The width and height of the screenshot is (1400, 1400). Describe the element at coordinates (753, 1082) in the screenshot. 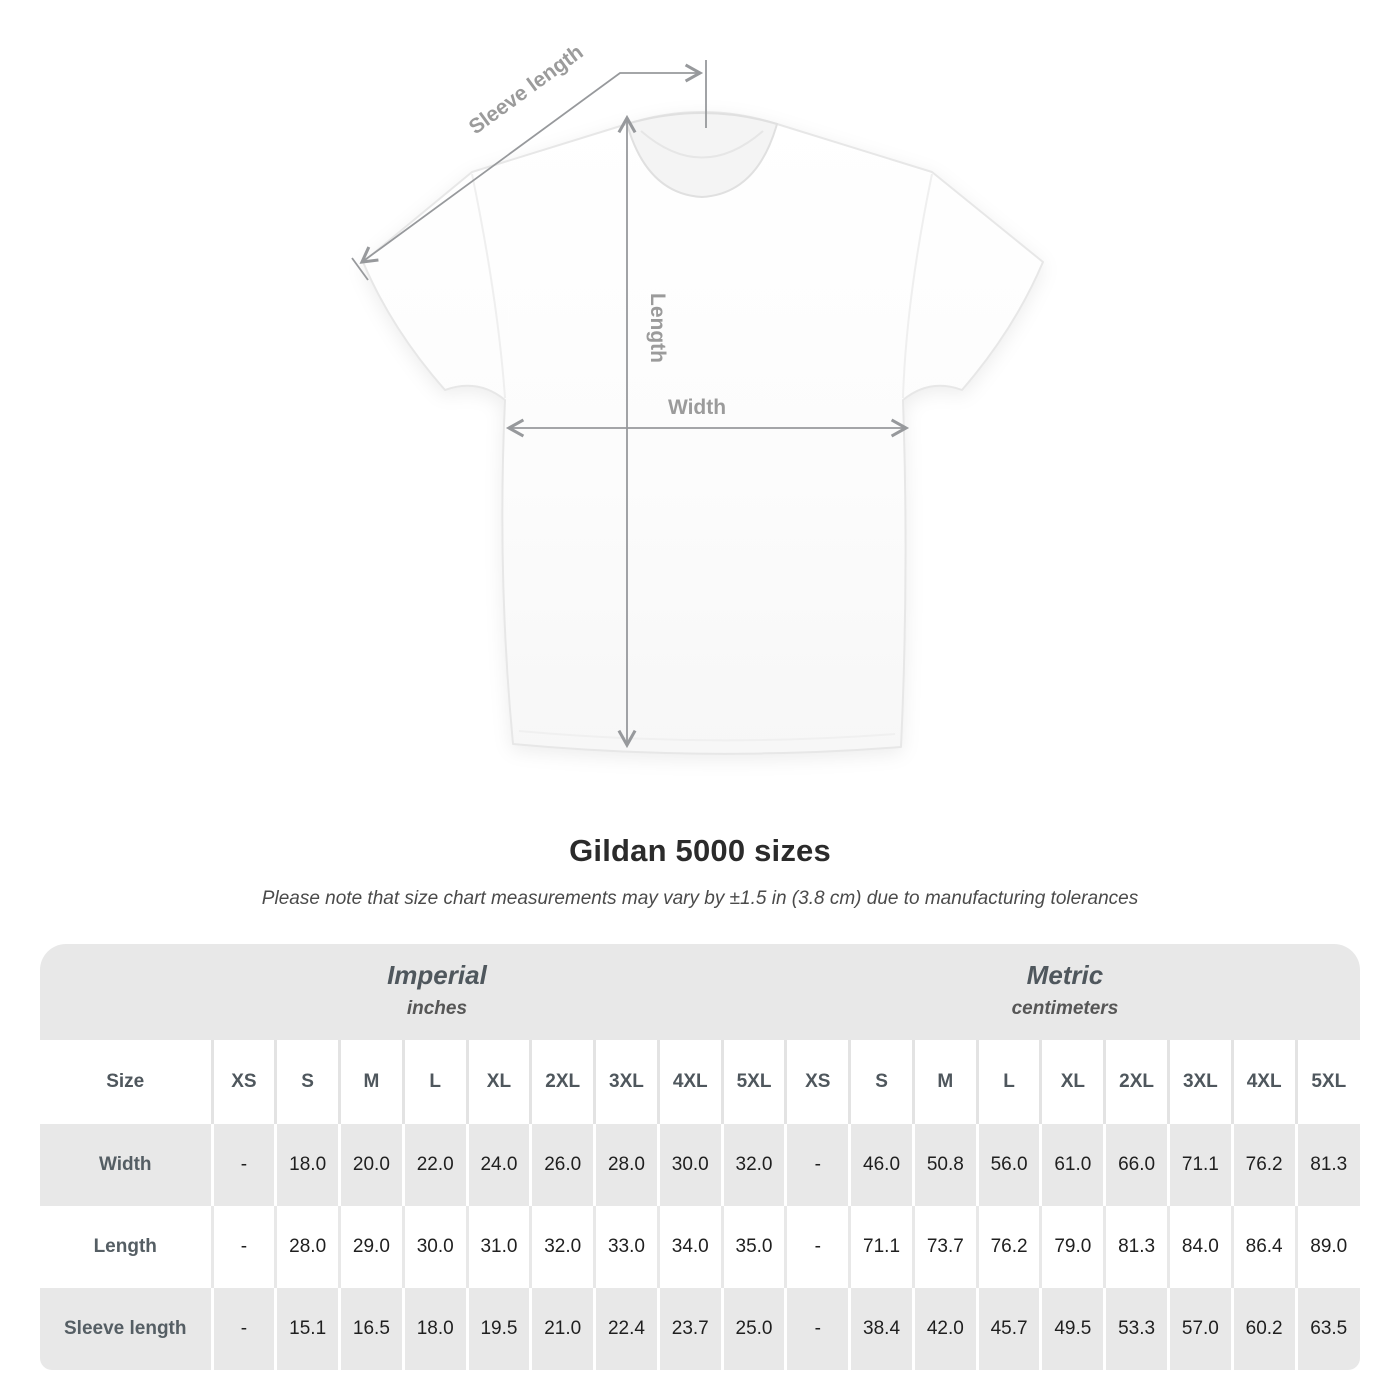

I see `size-header-cell-imperial: 5XL` at that location.